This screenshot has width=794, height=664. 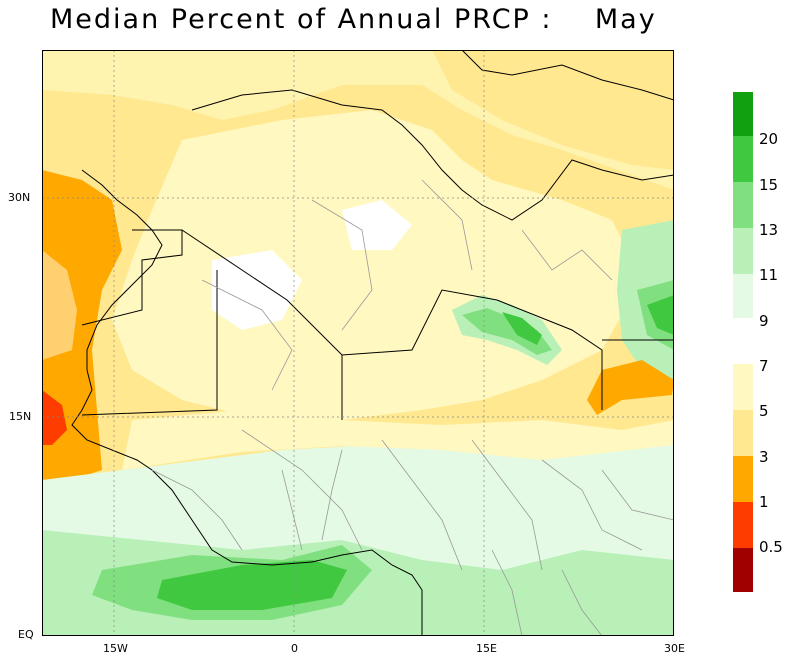 What do you see at coordinates (769, 230) in the screenshot?
I see `legend-label-13: 13` at bounding box center [769, 230].